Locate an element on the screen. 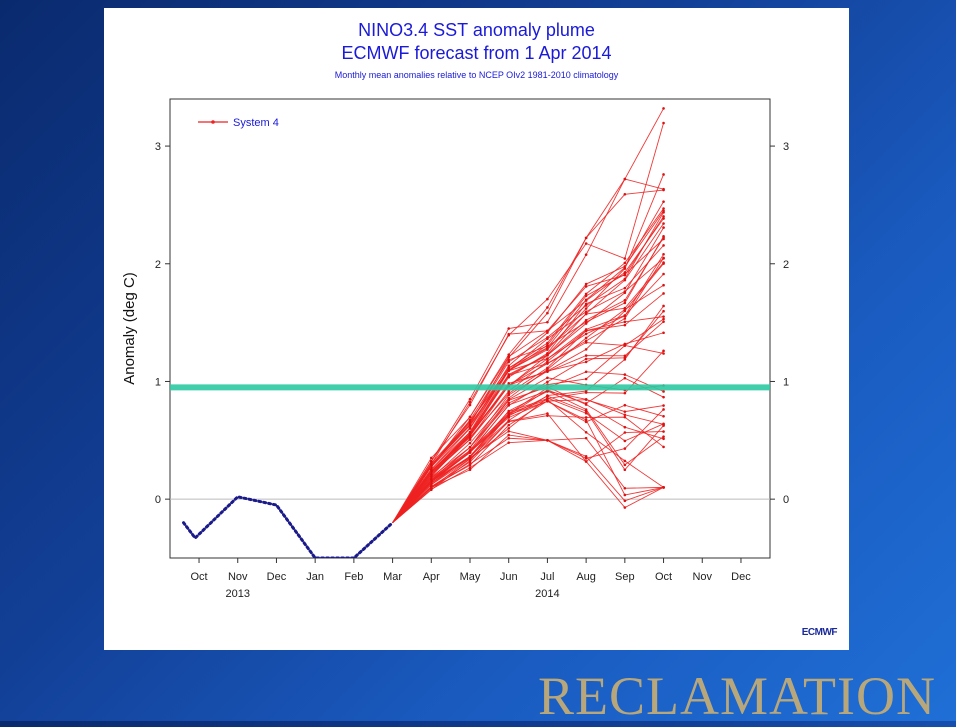  legend-label: System 4 is located at coordinates (256, 123).